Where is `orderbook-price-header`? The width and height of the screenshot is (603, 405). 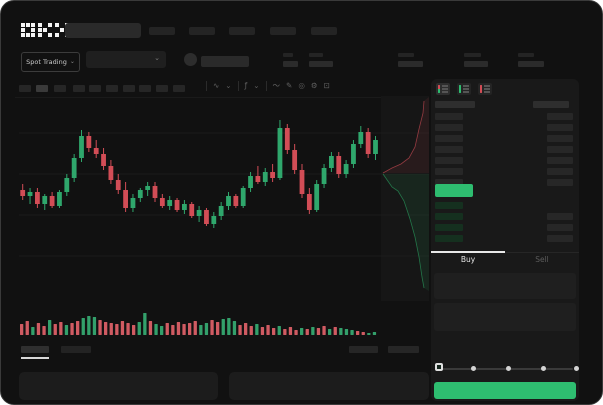 orderbook-price-header is located at coordinates (455, 104).